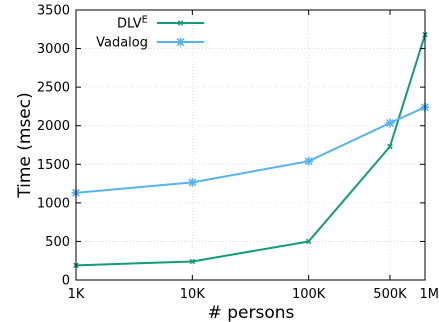 This screenshot has width=439, height=322. I want to click on x-axis-title: # persons, so click(251, 312).